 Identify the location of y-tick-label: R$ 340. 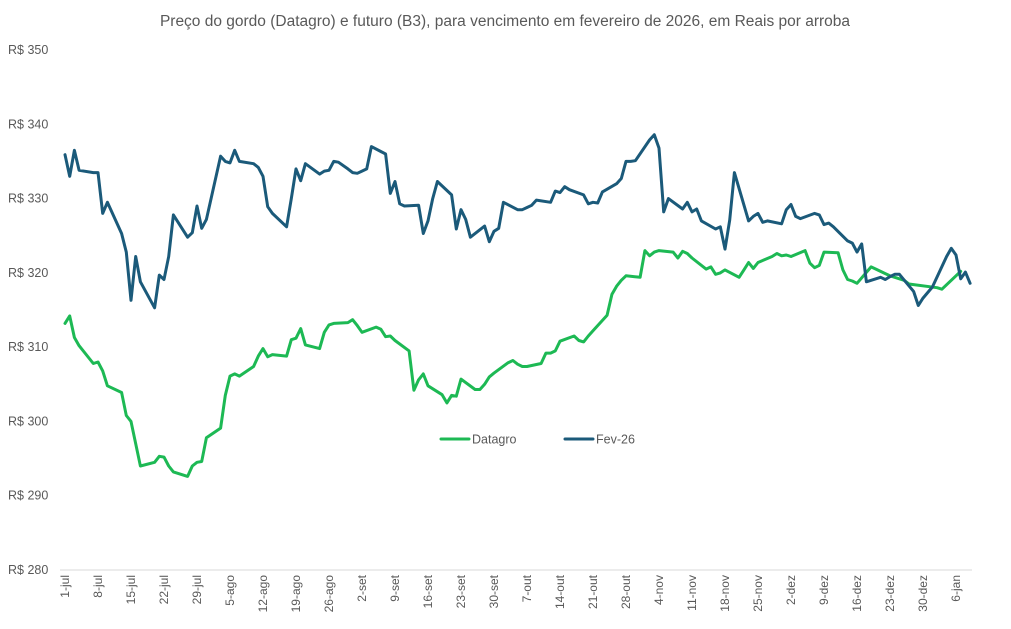
(28, 124).